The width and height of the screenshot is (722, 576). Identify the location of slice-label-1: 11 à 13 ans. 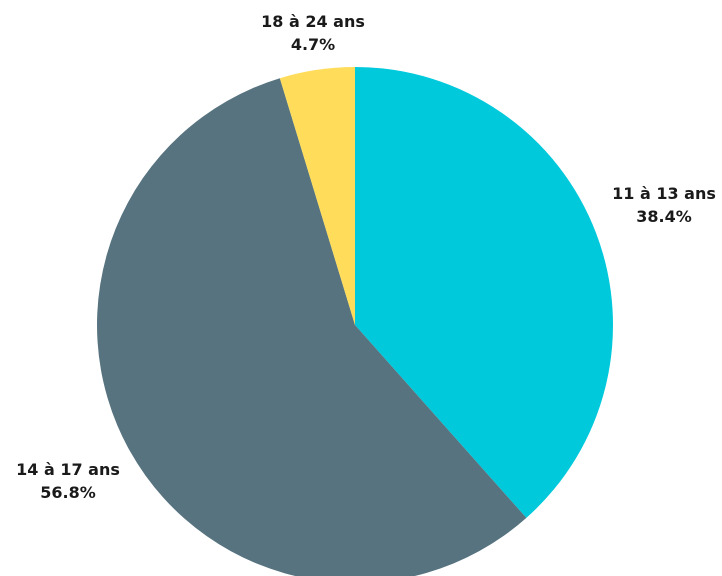
(664, 193).